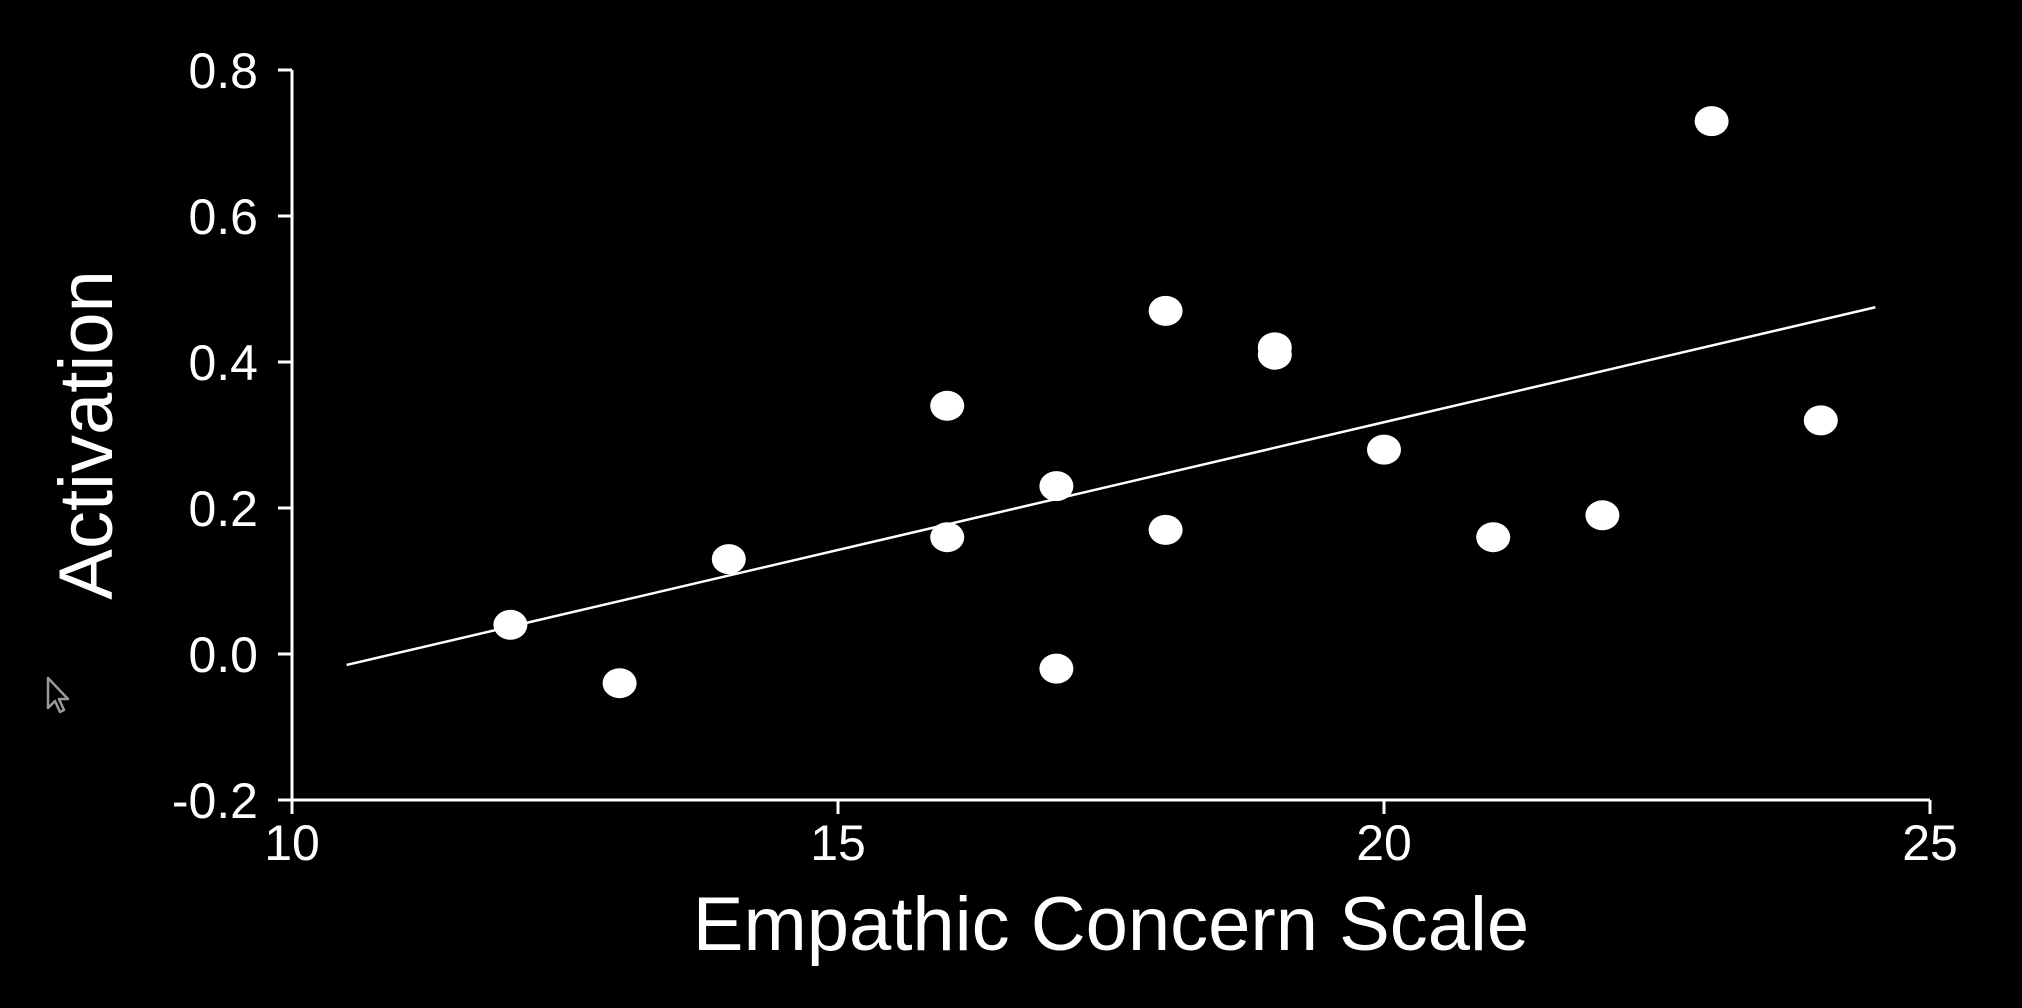  What do you see at coordinates (1111, 924) in the screenshot?
I see `x-axis-title: Empathic Concern Scale` at bounding box center [1111, 924].